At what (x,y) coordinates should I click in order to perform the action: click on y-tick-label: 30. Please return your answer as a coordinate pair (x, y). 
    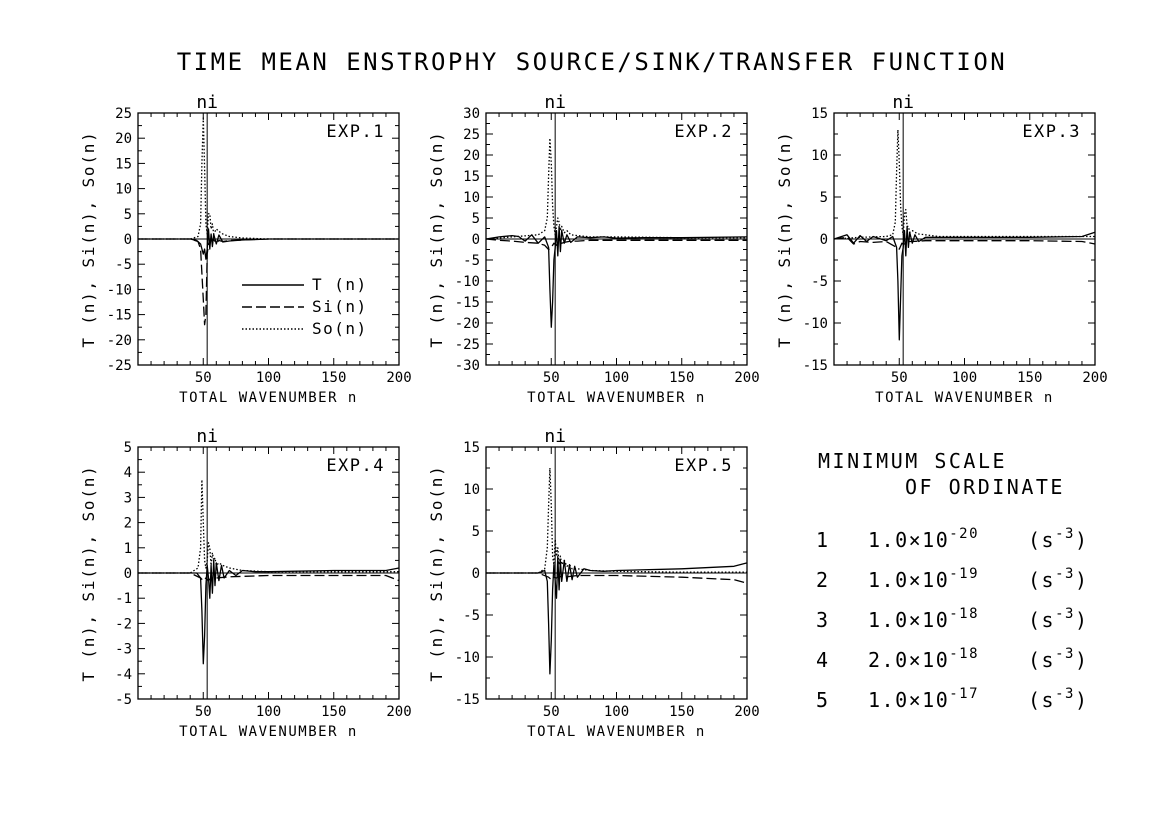
    Looking at the image, I should click on (471, 114).